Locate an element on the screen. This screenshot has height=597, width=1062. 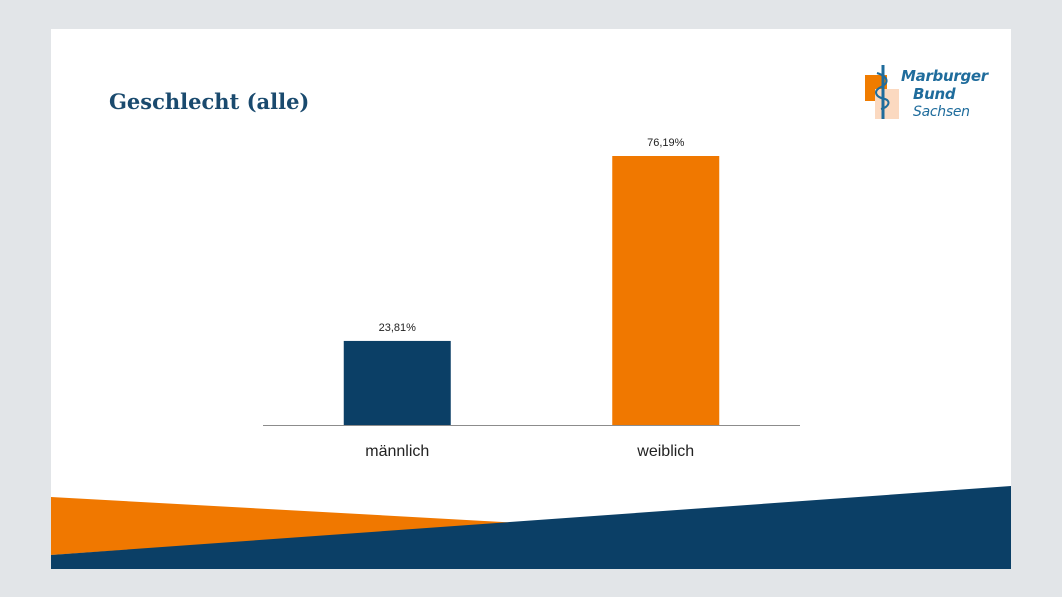
category-label-2: weiblich is located at coordinates (665, 451).